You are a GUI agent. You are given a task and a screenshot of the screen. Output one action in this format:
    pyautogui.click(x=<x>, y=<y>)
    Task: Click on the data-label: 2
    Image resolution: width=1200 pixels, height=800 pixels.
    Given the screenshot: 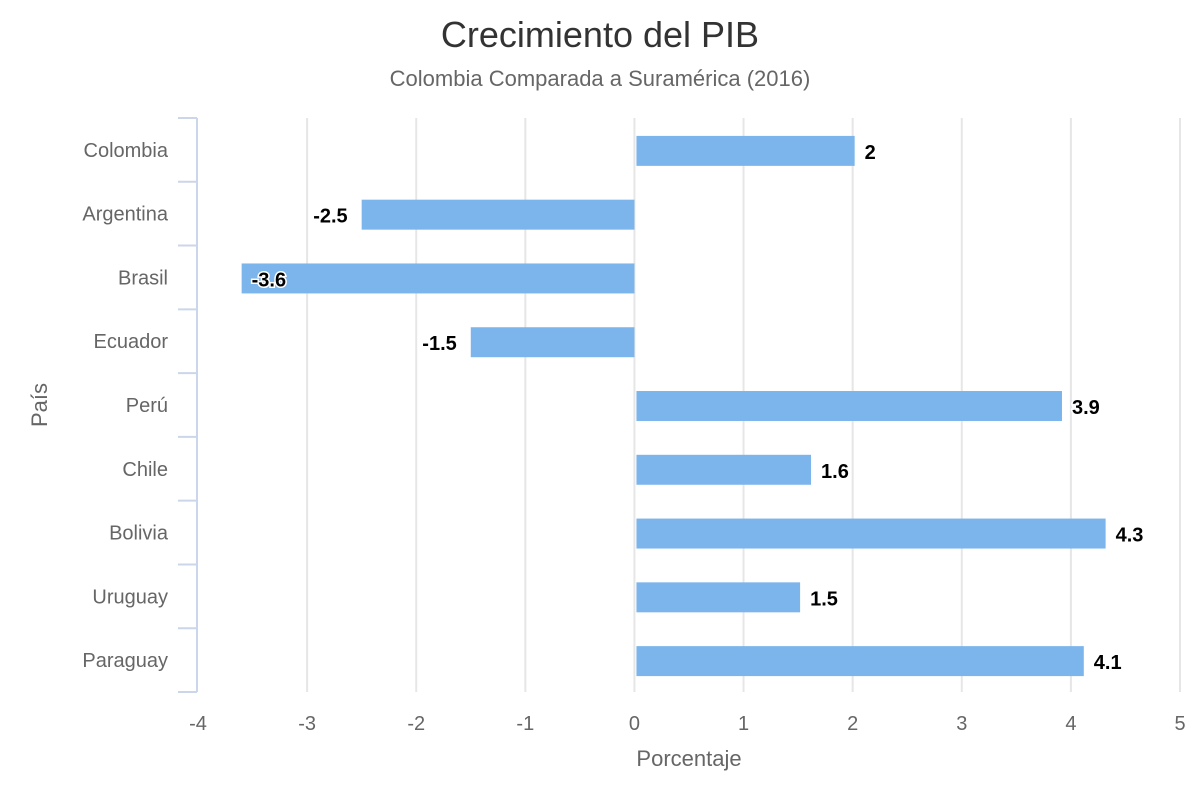 What is the action you would take?
    pyautogui.click(x=870, y=153)
    